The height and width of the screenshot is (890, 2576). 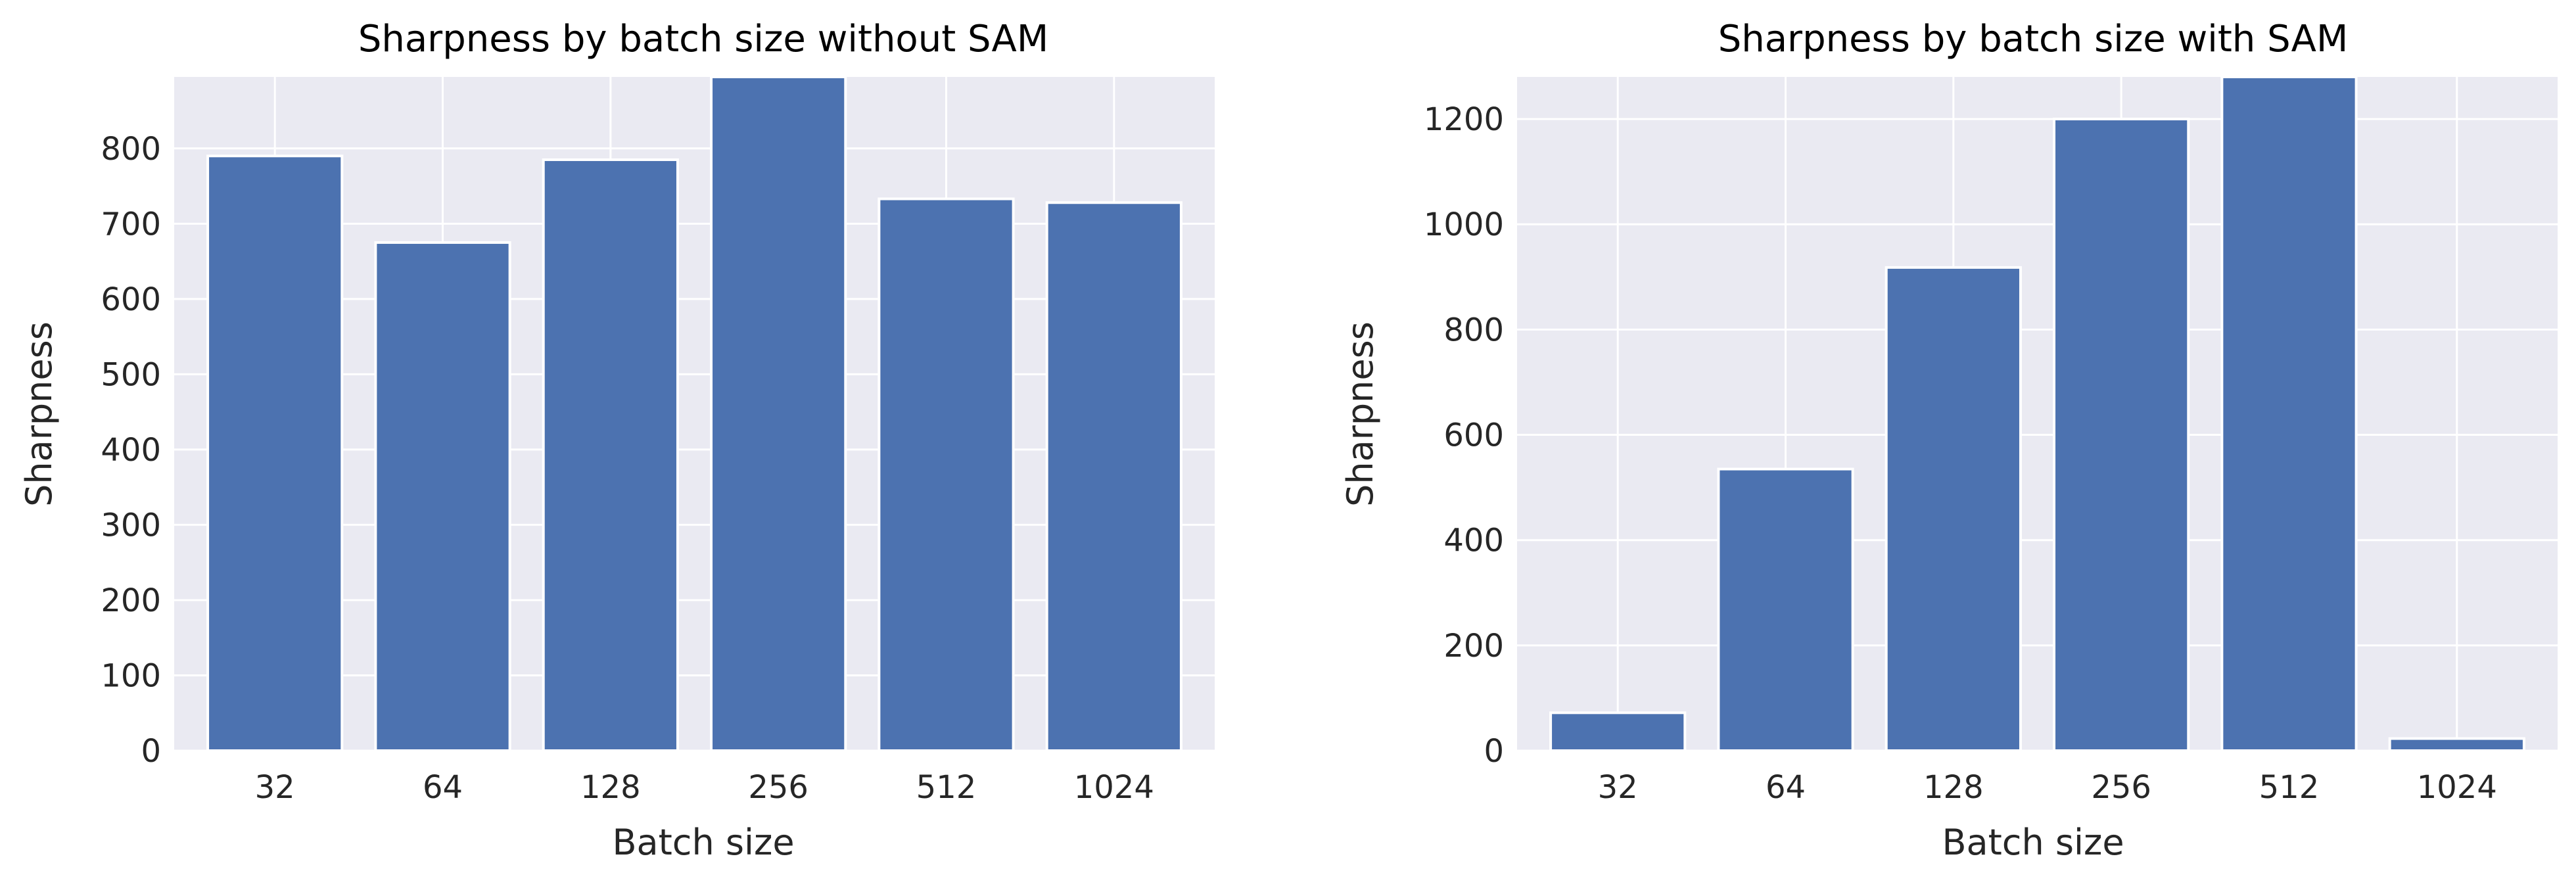 I want to click on y-tick-label: 500, so click(x=131, y=374).